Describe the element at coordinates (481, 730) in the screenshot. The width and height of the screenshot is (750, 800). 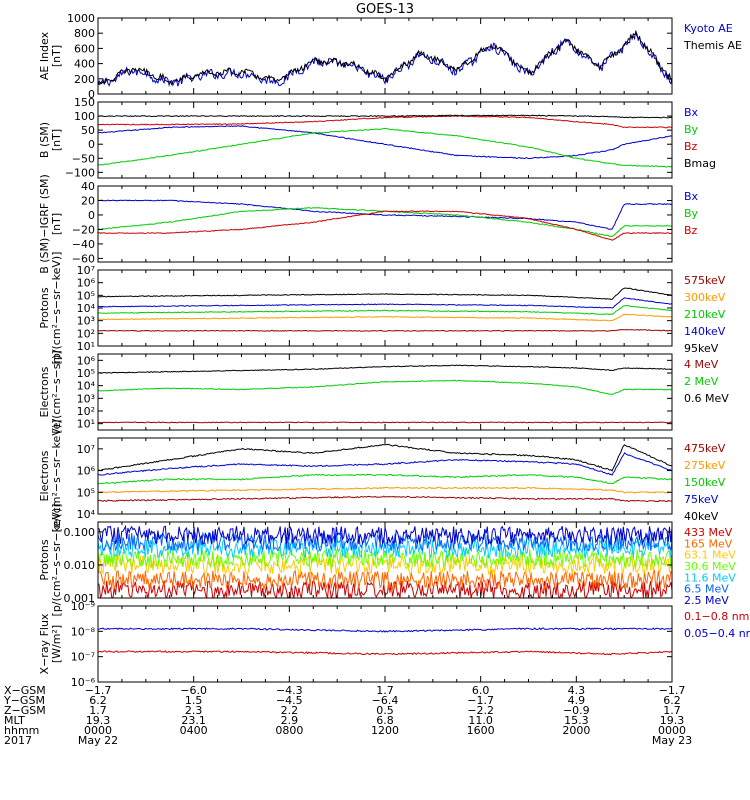
I see `ephemeris-value: 1600` at that location.